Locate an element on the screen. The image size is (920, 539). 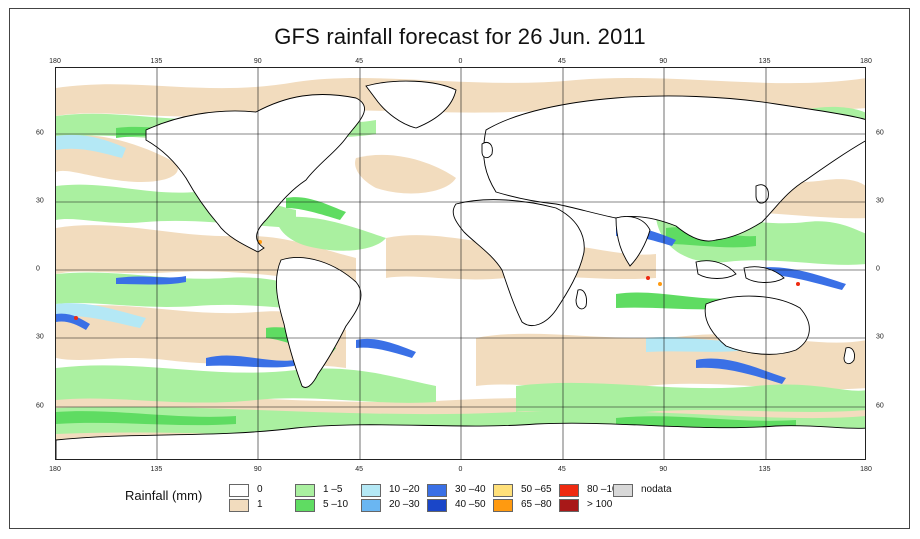
y-left-tick-label: 0 is located at coordinates (38, 269).